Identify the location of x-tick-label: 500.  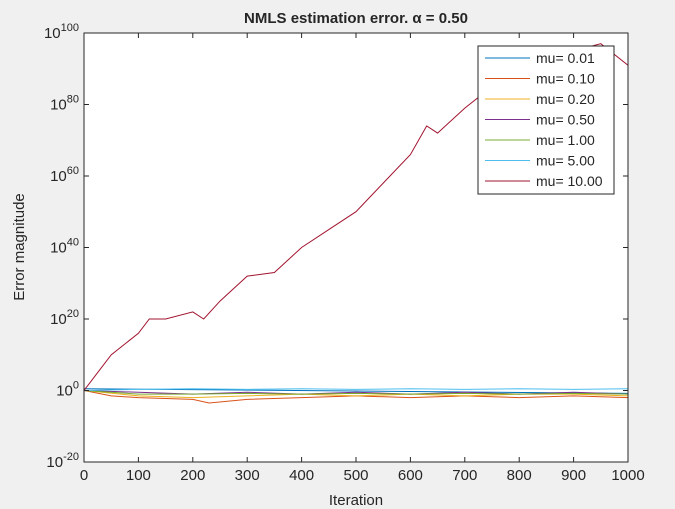
(355, 475).